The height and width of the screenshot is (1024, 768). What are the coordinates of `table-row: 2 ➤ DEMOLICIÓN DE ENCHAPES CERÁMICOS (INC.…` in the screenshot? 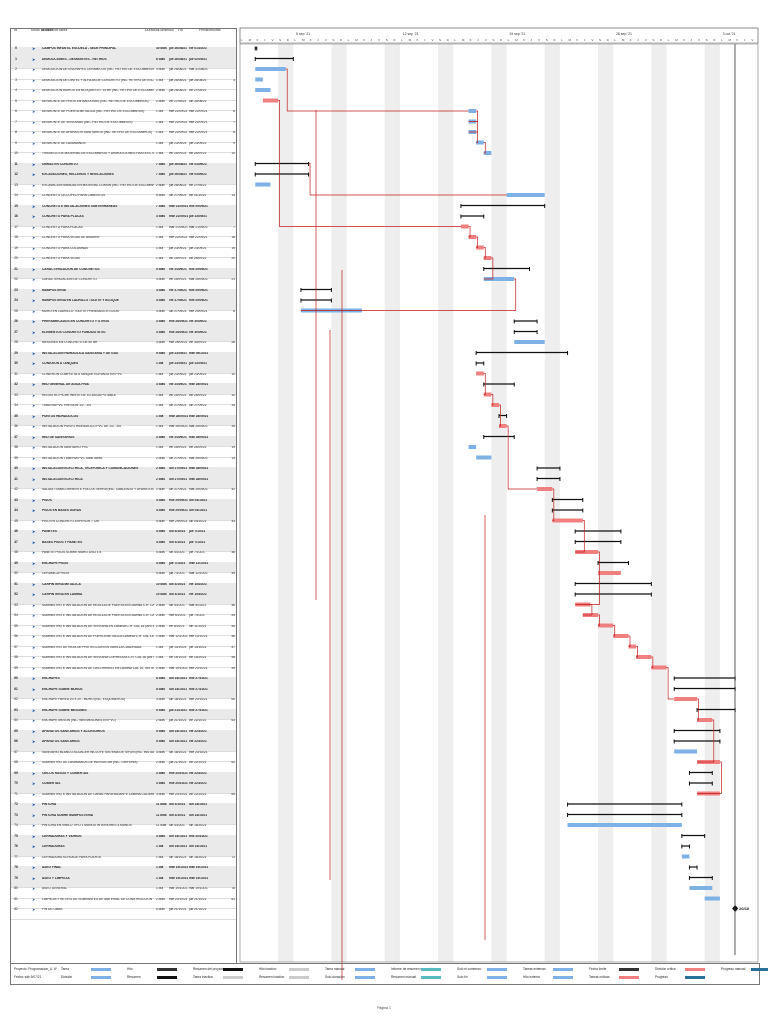 It's located at (123, 73).